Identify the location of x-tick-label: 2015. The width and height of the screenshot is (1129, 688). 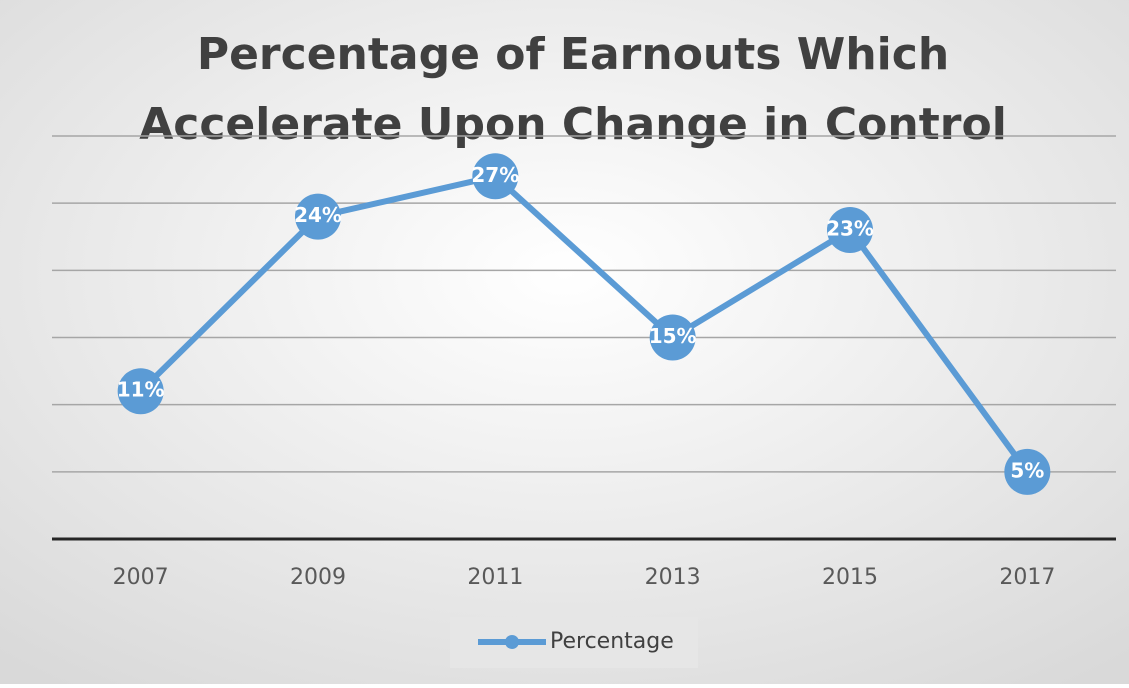
(850, 577).